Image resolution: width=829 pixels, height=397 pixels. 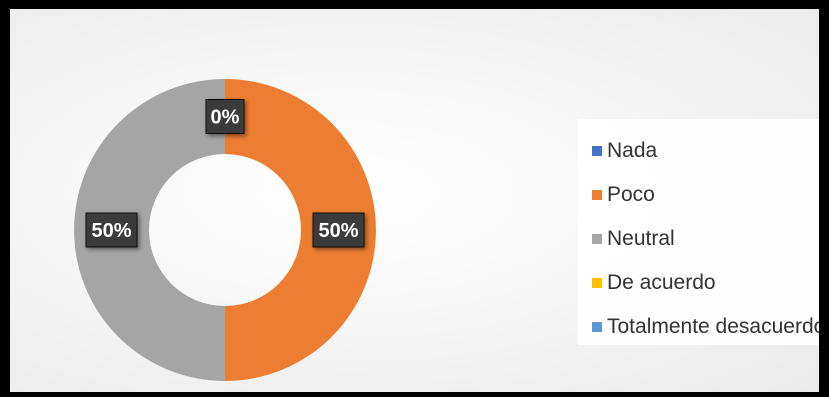 I want to click on legend-label: De acuerdo, so click(x=661, y=282).